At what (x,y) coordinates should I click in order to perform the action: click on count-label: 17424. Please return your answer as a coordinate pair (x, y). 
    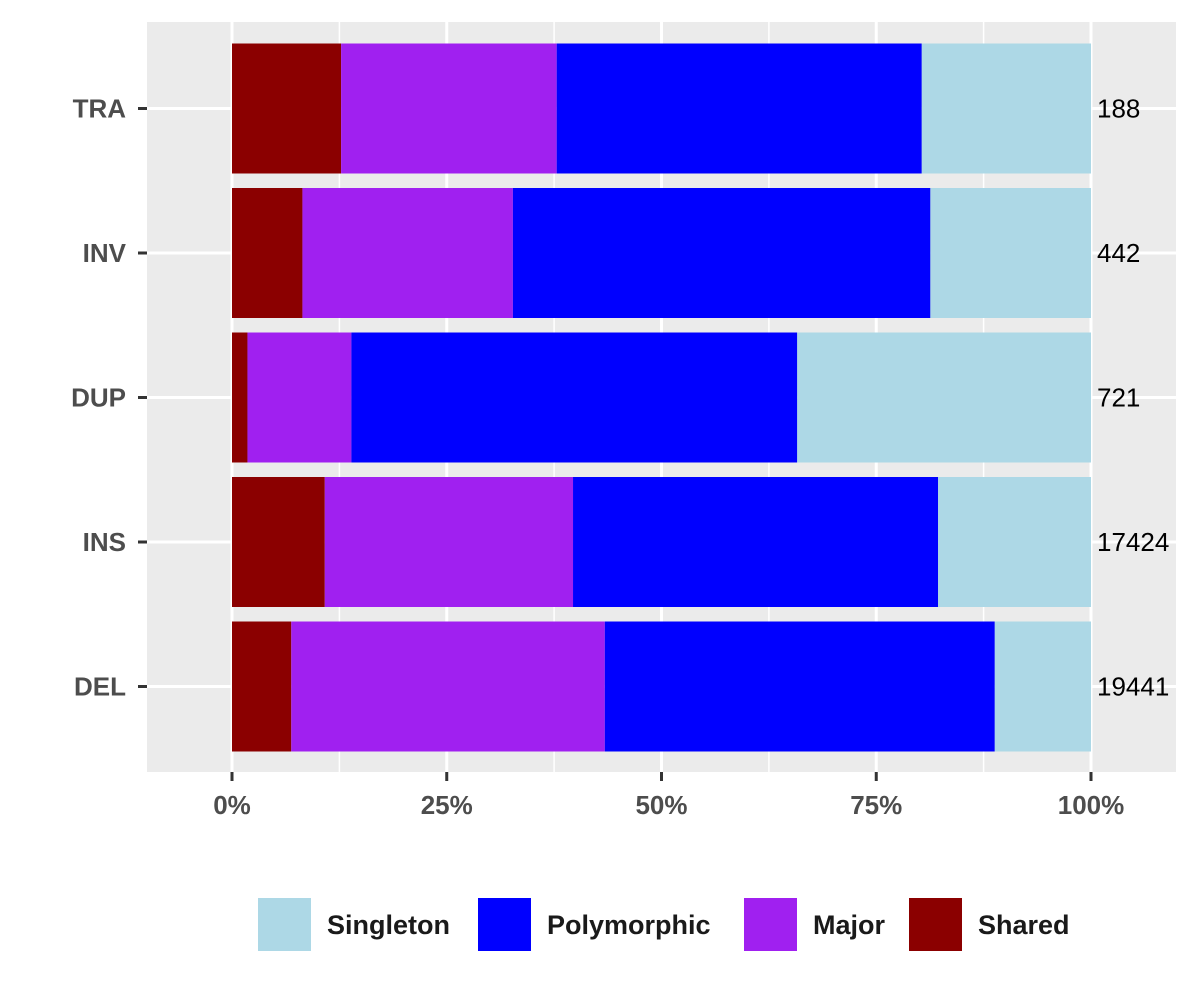
    Looking at the image, I should click on (1133, 542).